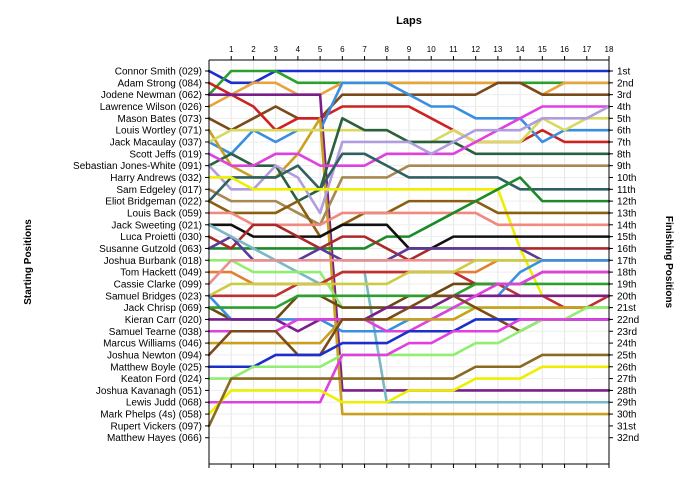  What do you see at coordinates (156, 225) in the screenshot?
I see `starting-label: Jack Sweeting (021)` at bounding box center [156, 225].